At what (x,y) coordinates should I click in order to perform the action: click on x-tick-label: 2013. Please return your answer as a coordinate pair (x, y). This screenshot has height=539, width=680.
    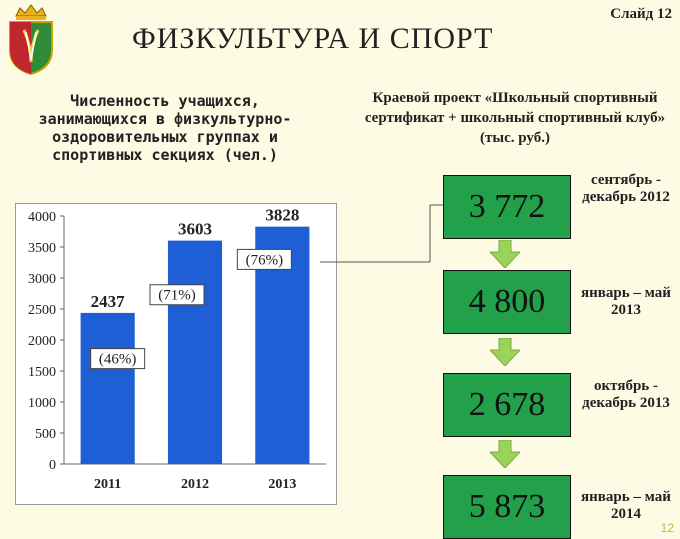
    Looking at the image, I should click on (282, 484).